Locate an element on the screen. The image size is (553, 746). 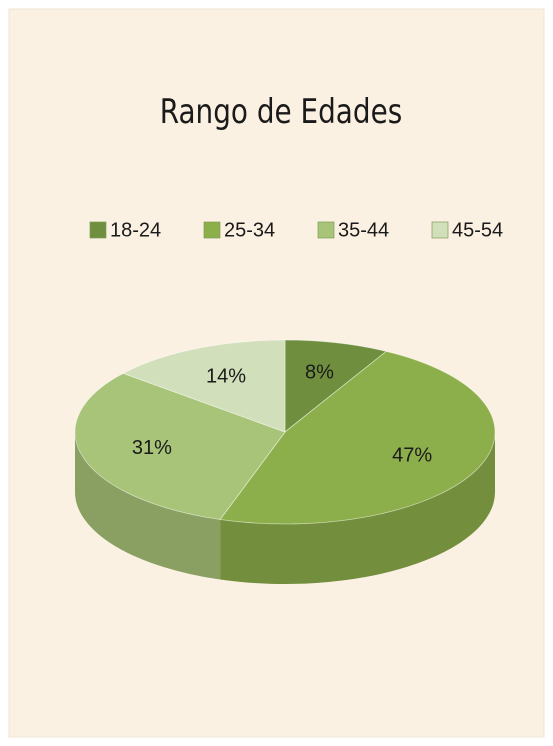
legend-label: 25-34 is located at coordinates (249, 230).